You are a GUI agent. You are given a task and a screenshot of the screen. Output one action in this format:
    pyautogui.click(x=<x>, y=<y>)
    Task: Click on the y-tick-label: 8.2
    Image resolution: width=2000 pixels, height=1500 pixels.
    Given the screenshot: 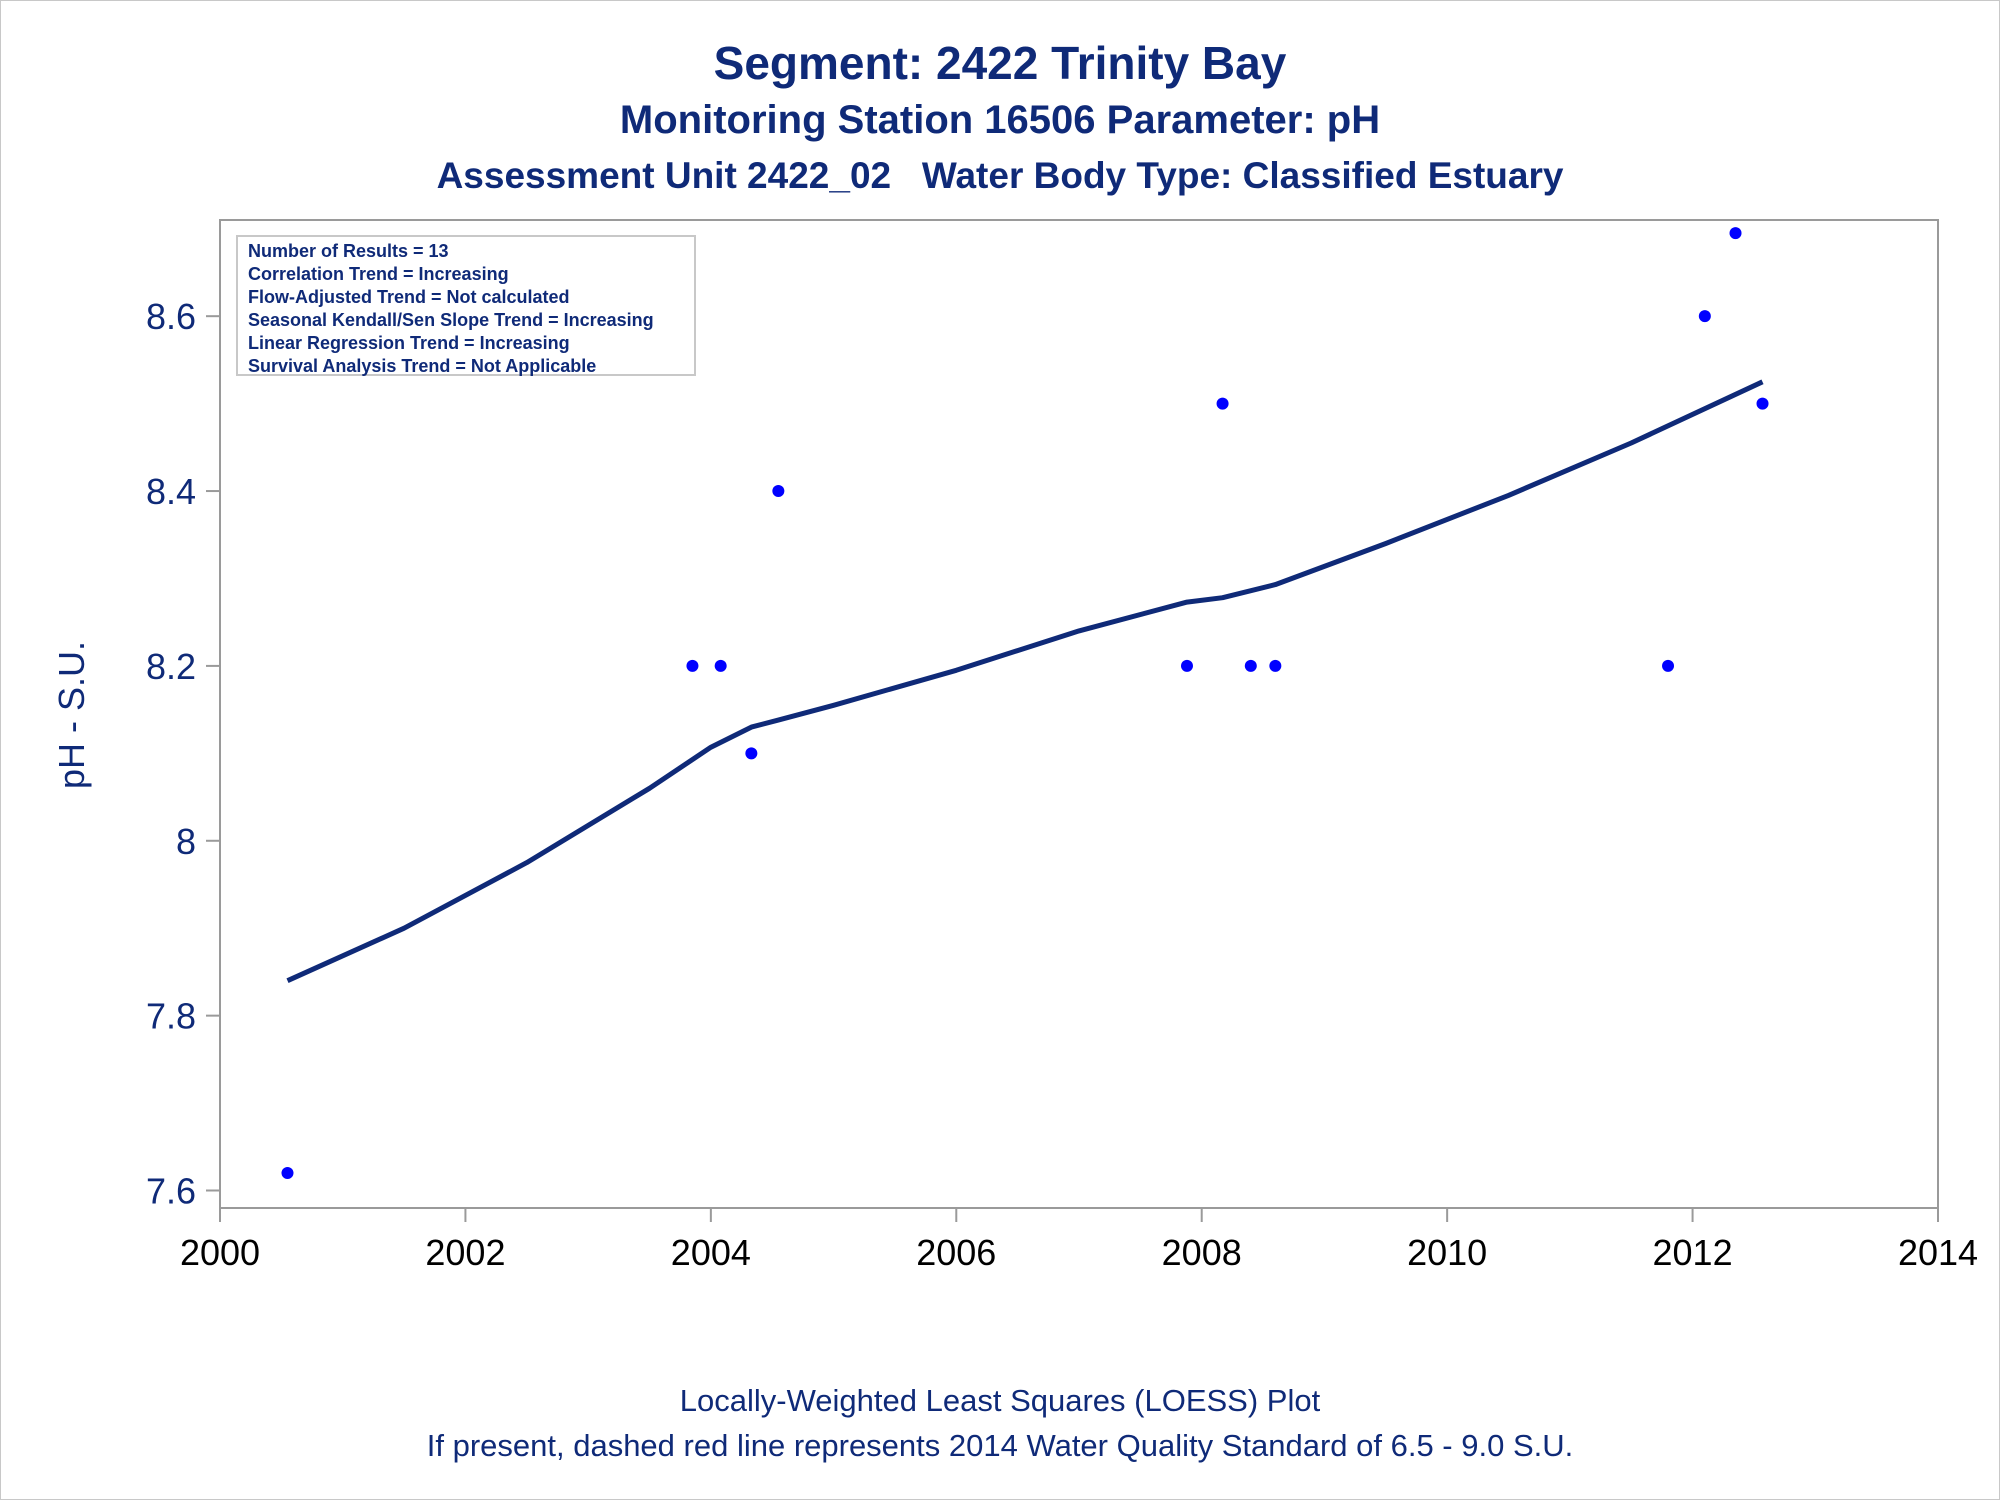 What is the action you would take?
    pyautogui.click(x=171, y=666)
    